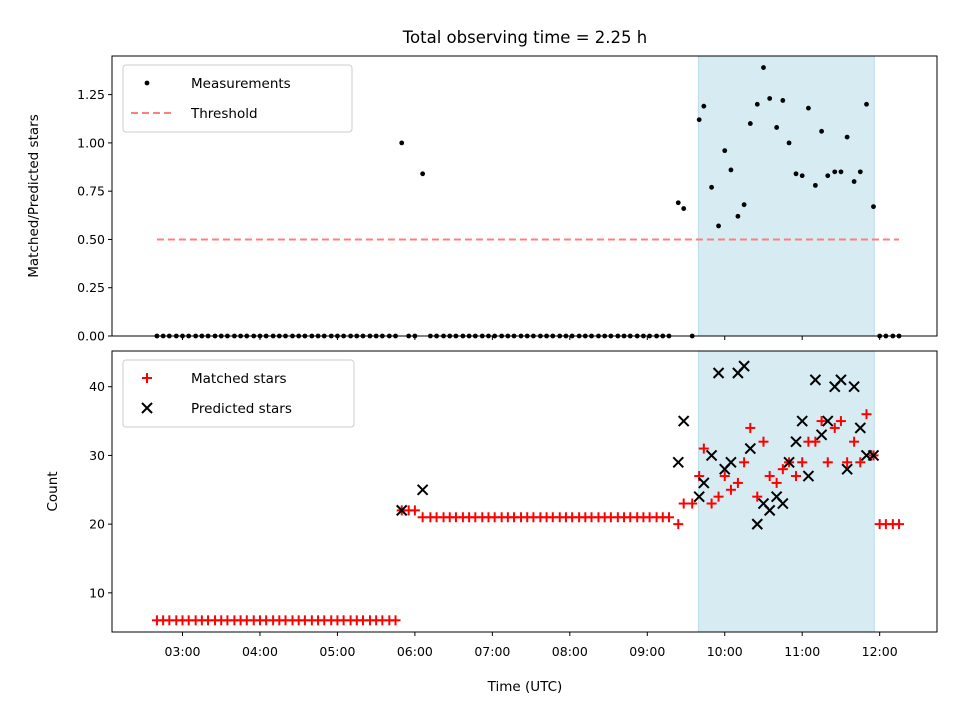  Describe the element at coordinates (147, 378) in the screenshot. I see `legend-plus-swatch` at that location.